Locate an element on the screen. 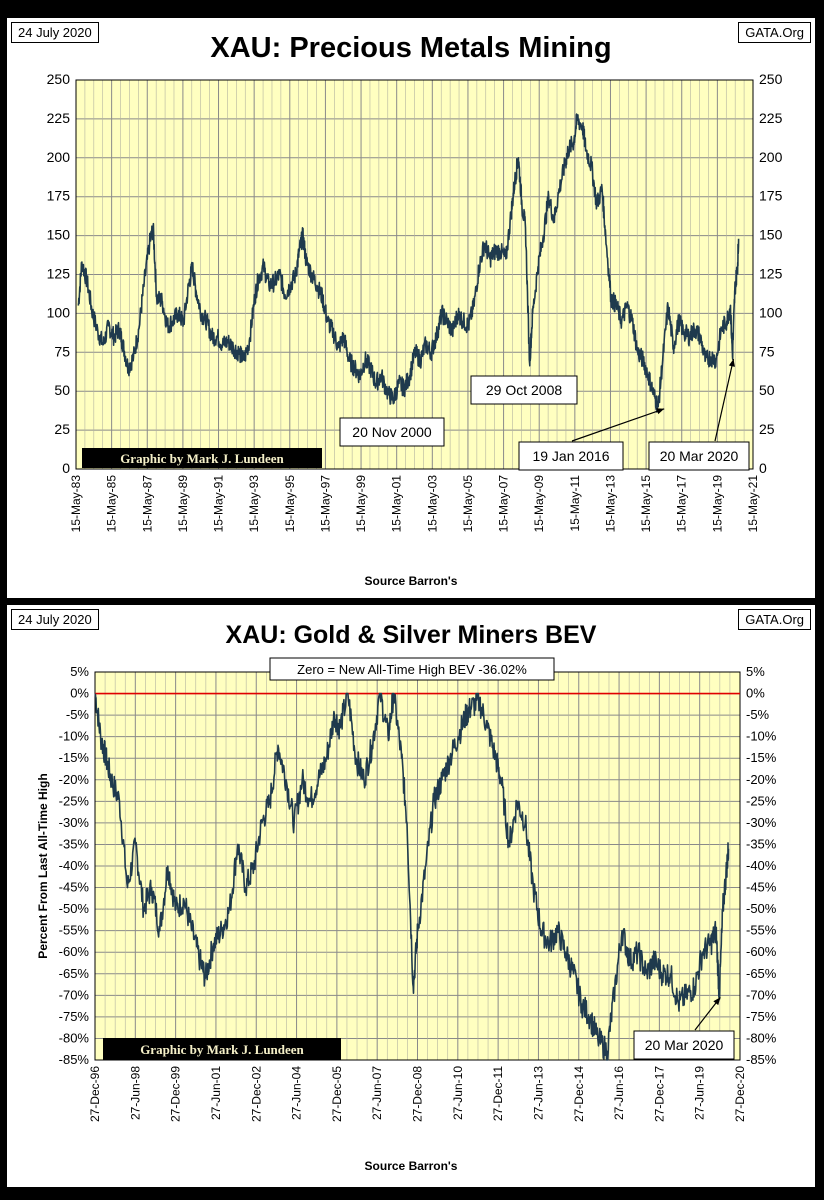 The width and height of the screenshot is (824, 1200). chart1-annotation-2016-arrowhead is located at coordinates (660, 411).